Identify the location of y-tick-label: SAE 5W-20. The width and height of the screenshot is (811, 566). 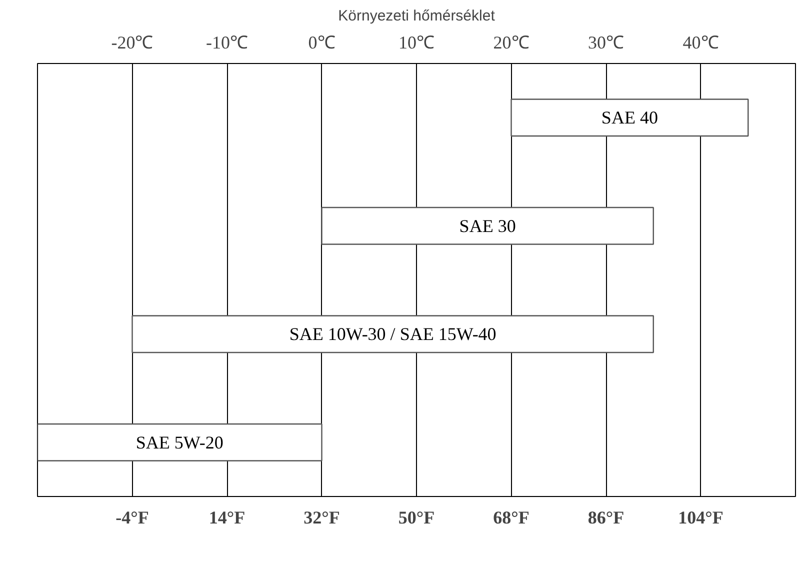
(180, 442).